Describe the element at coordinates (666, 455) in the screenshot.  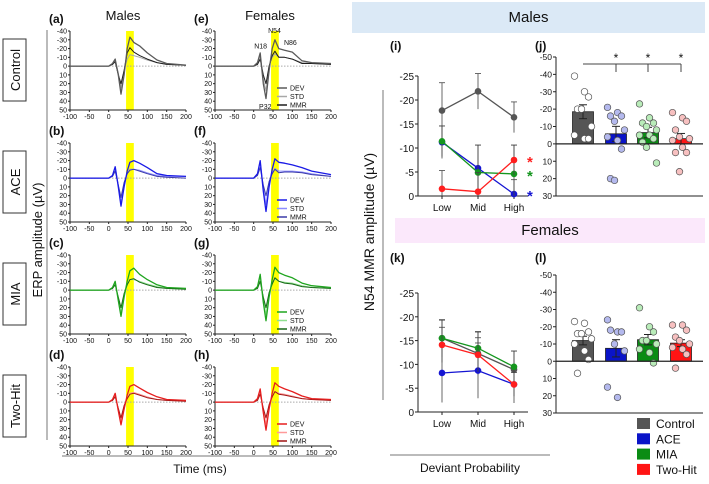
I see `legend-label-mia: MIA` at that location.